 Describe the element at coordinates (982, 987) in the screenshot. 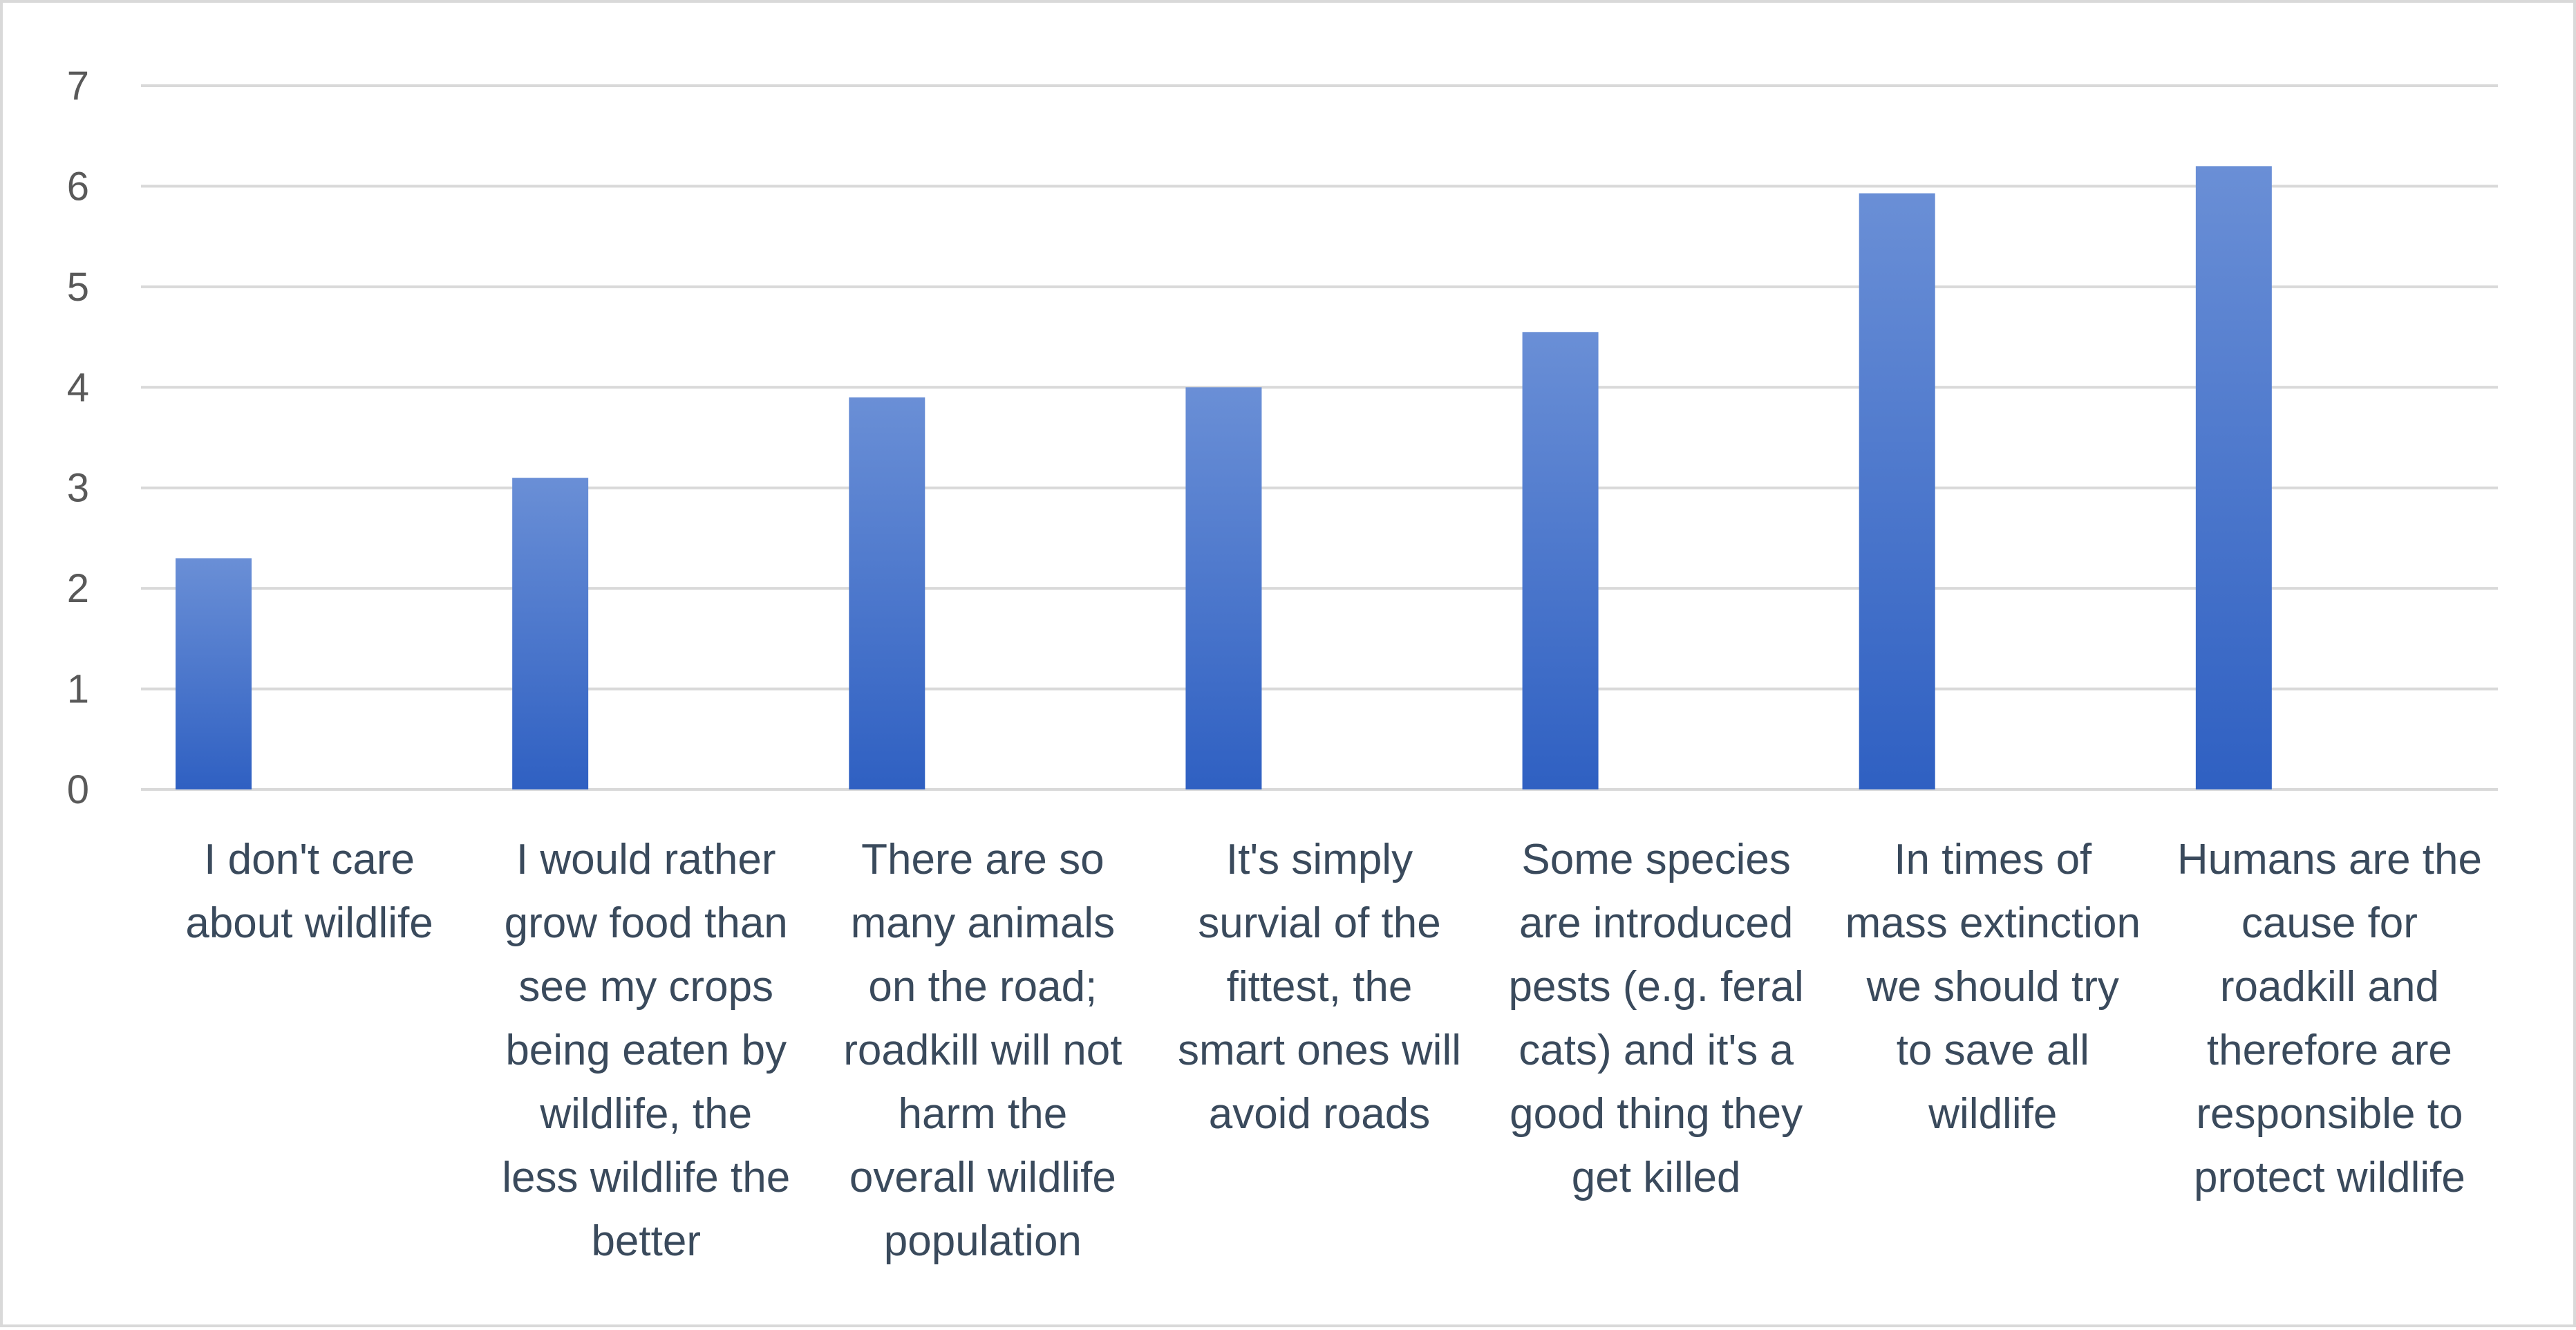

I see `category-label-line: on the road;` at that location.